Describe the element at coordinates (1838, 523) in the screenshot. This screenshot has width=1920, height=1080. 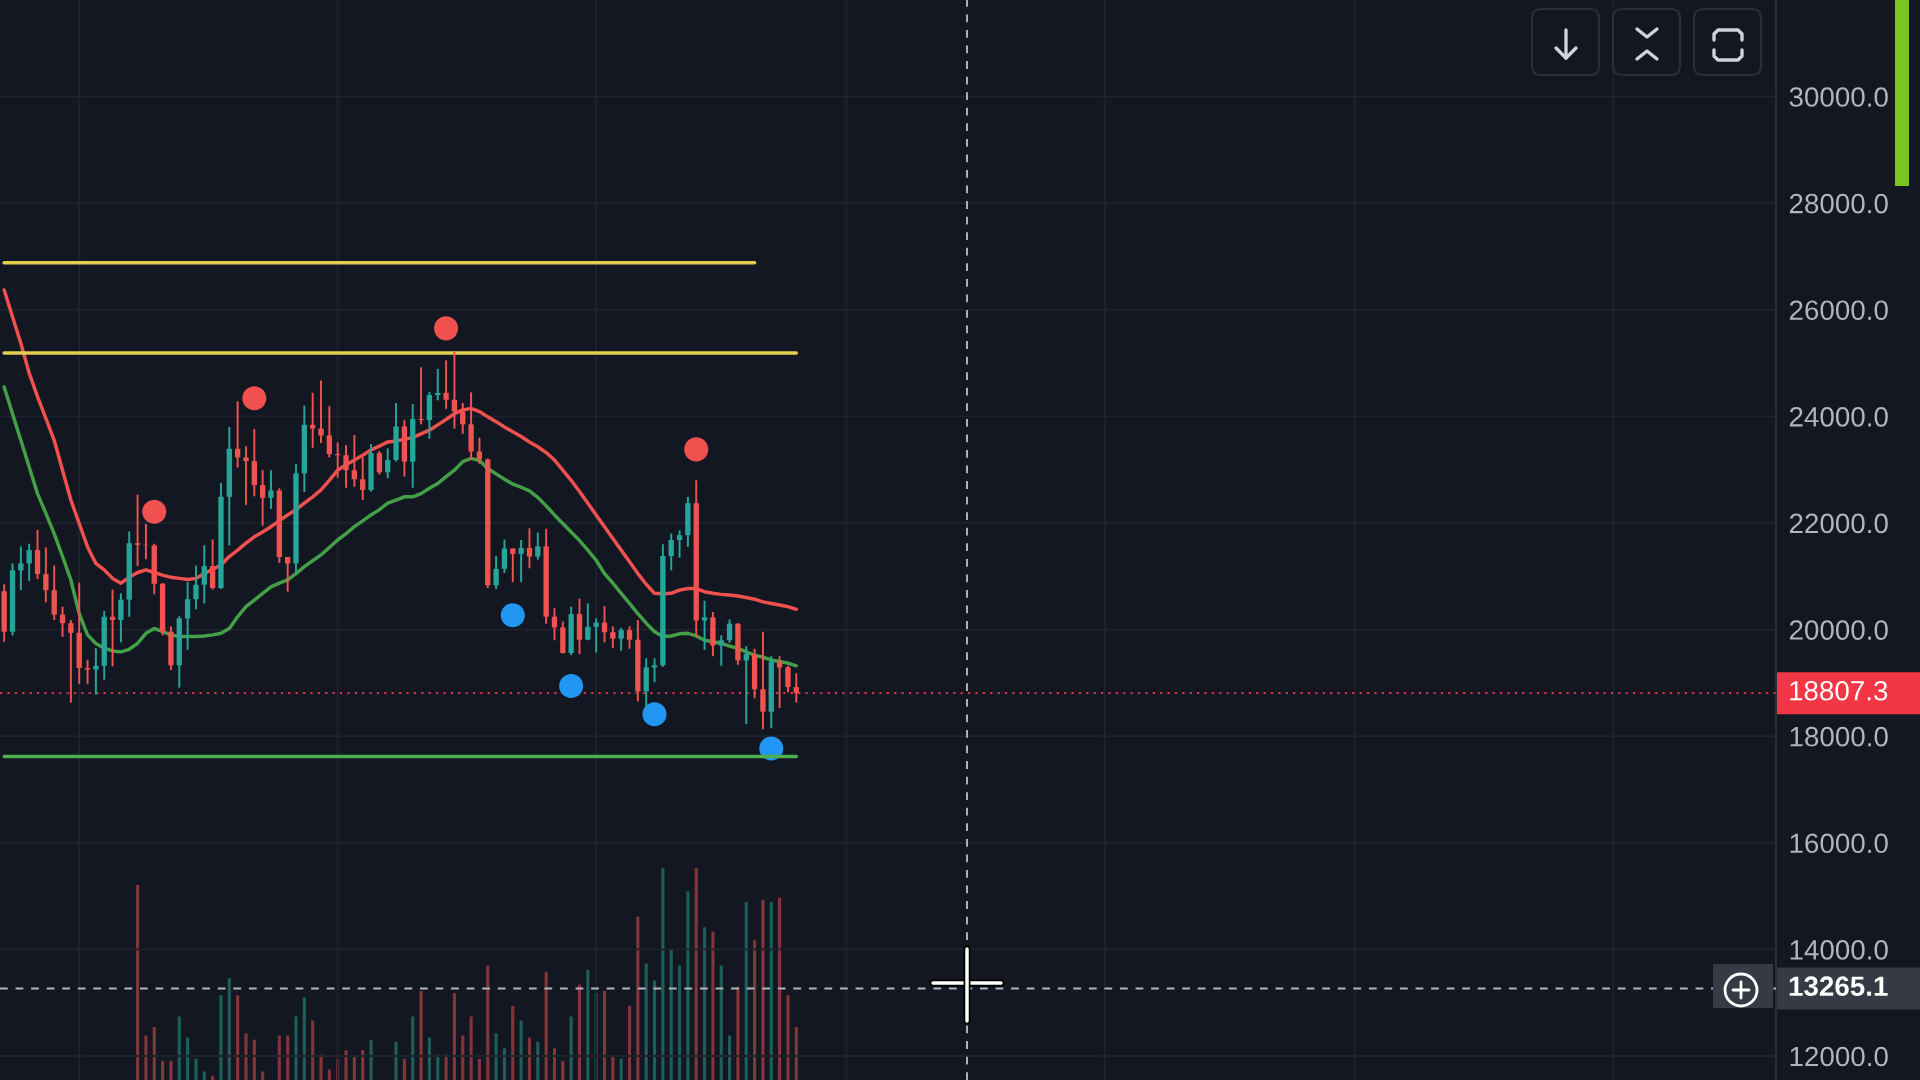
I see `y-tick-label: 22000.0` at that location.